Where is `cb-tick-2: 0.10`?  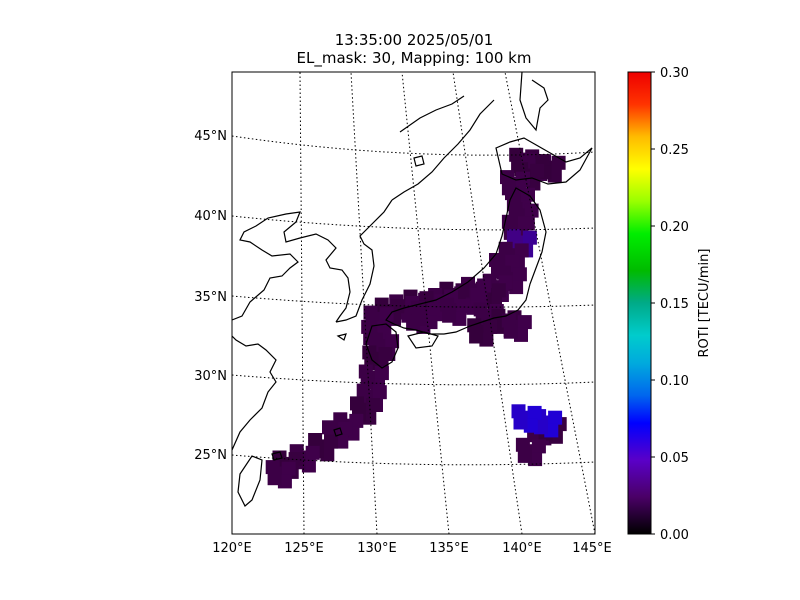 cb-tick-2: 0.10 is located at coordinates (674, 381).